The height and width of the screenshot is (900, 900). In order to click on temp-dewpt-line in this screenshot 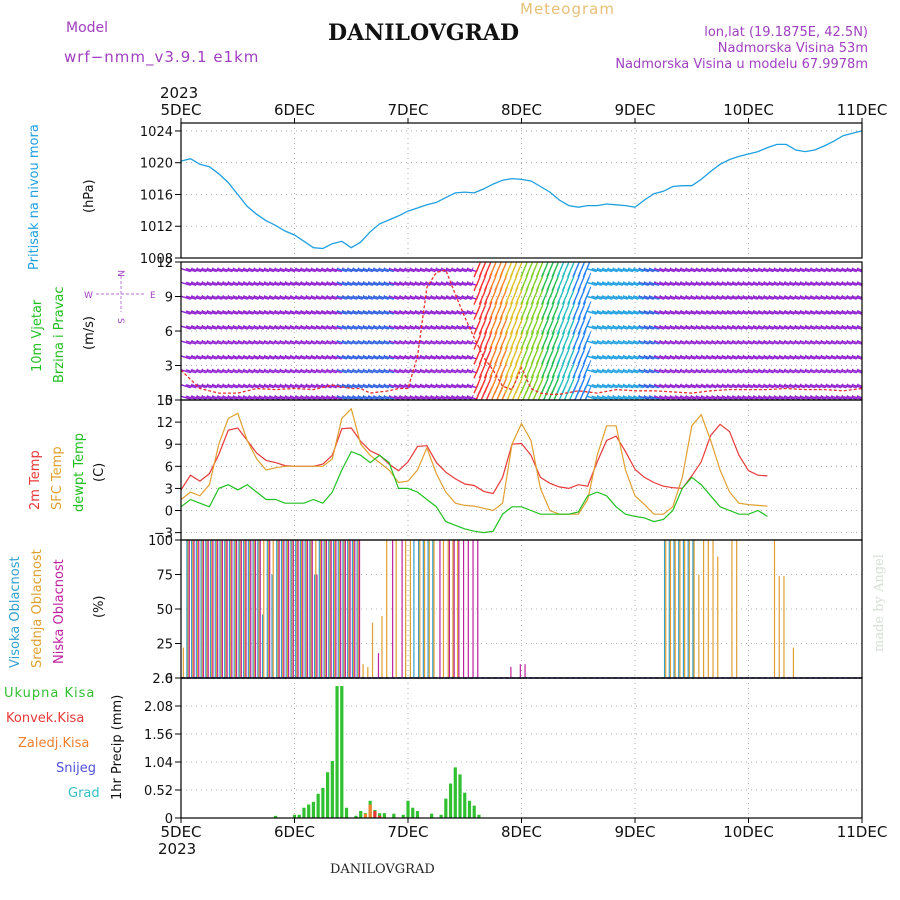, I will do `click(474, 492)`.